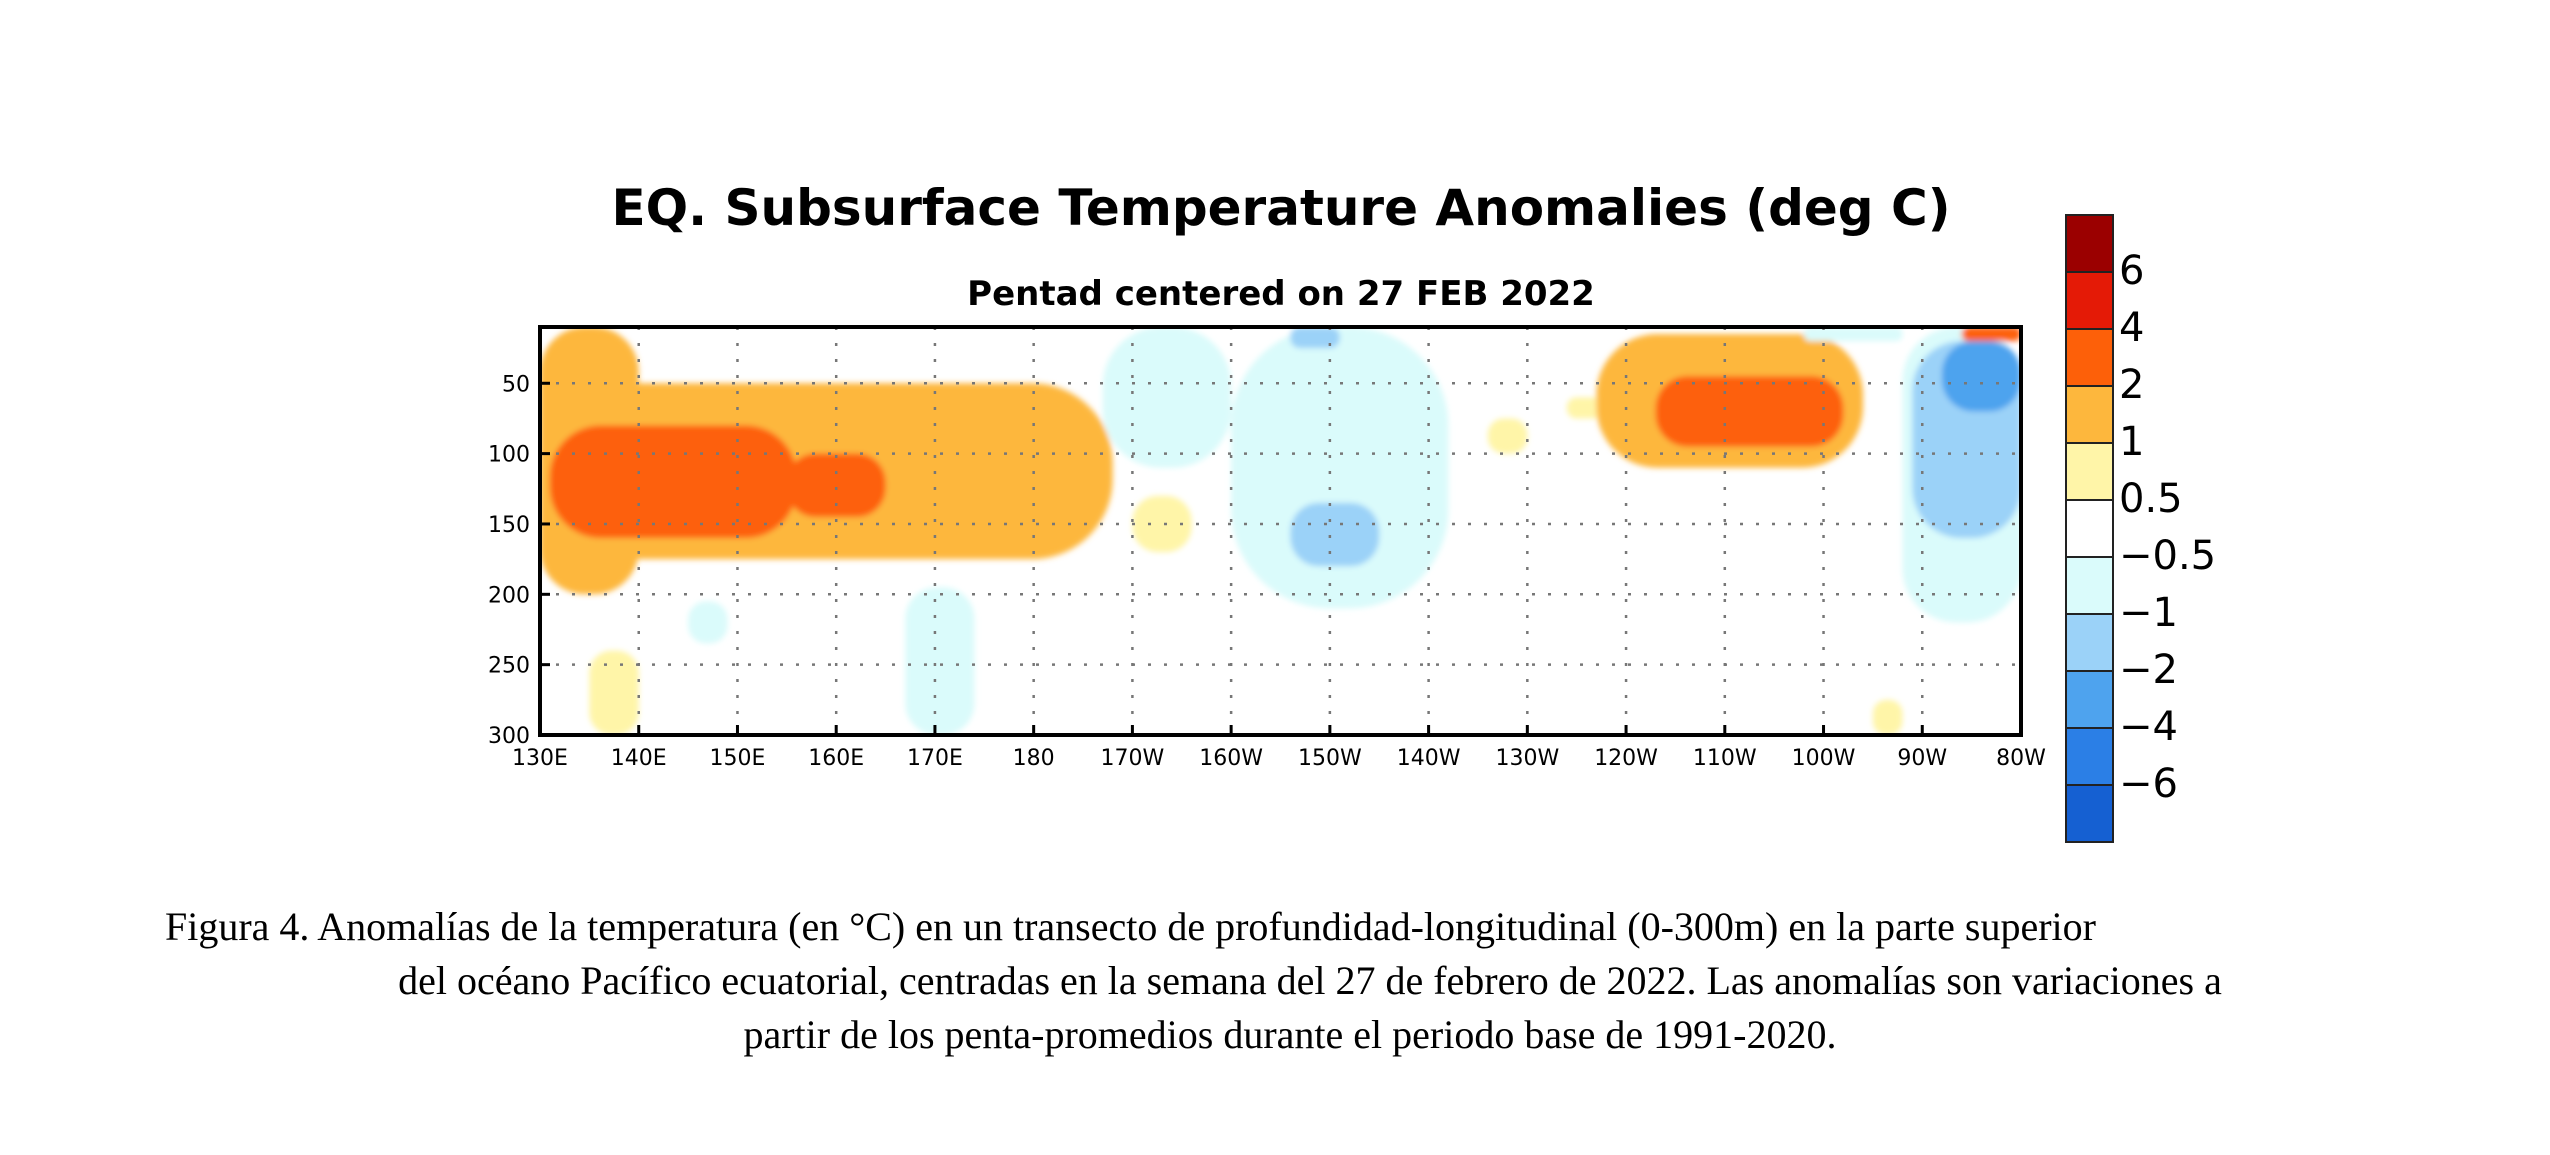 This screenshot has width=2550, height=1155. I want to click on y-tick-label: 150, so click(509, 525).